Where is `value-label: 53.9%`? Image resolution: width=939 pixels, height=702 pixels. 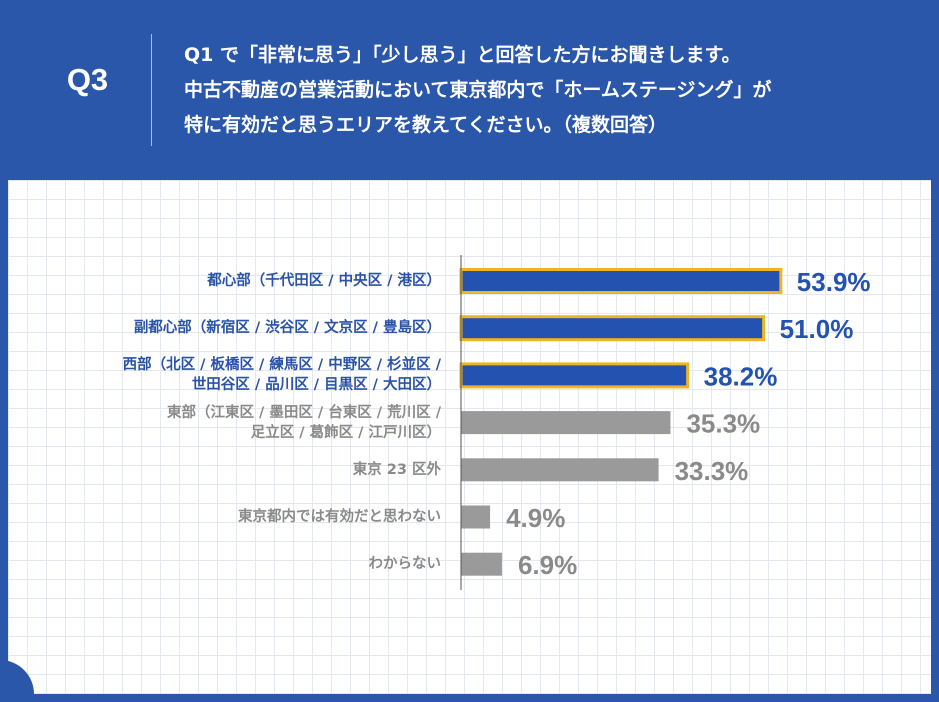
value-label: 53.9% is located at coordinates (834, 282).